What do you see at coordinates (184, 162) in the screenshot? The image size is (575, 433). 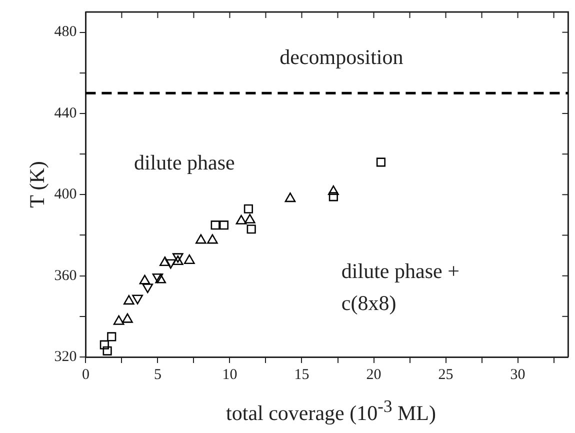 I see `annotation: dilute phase` at bounding box center [184, 162].